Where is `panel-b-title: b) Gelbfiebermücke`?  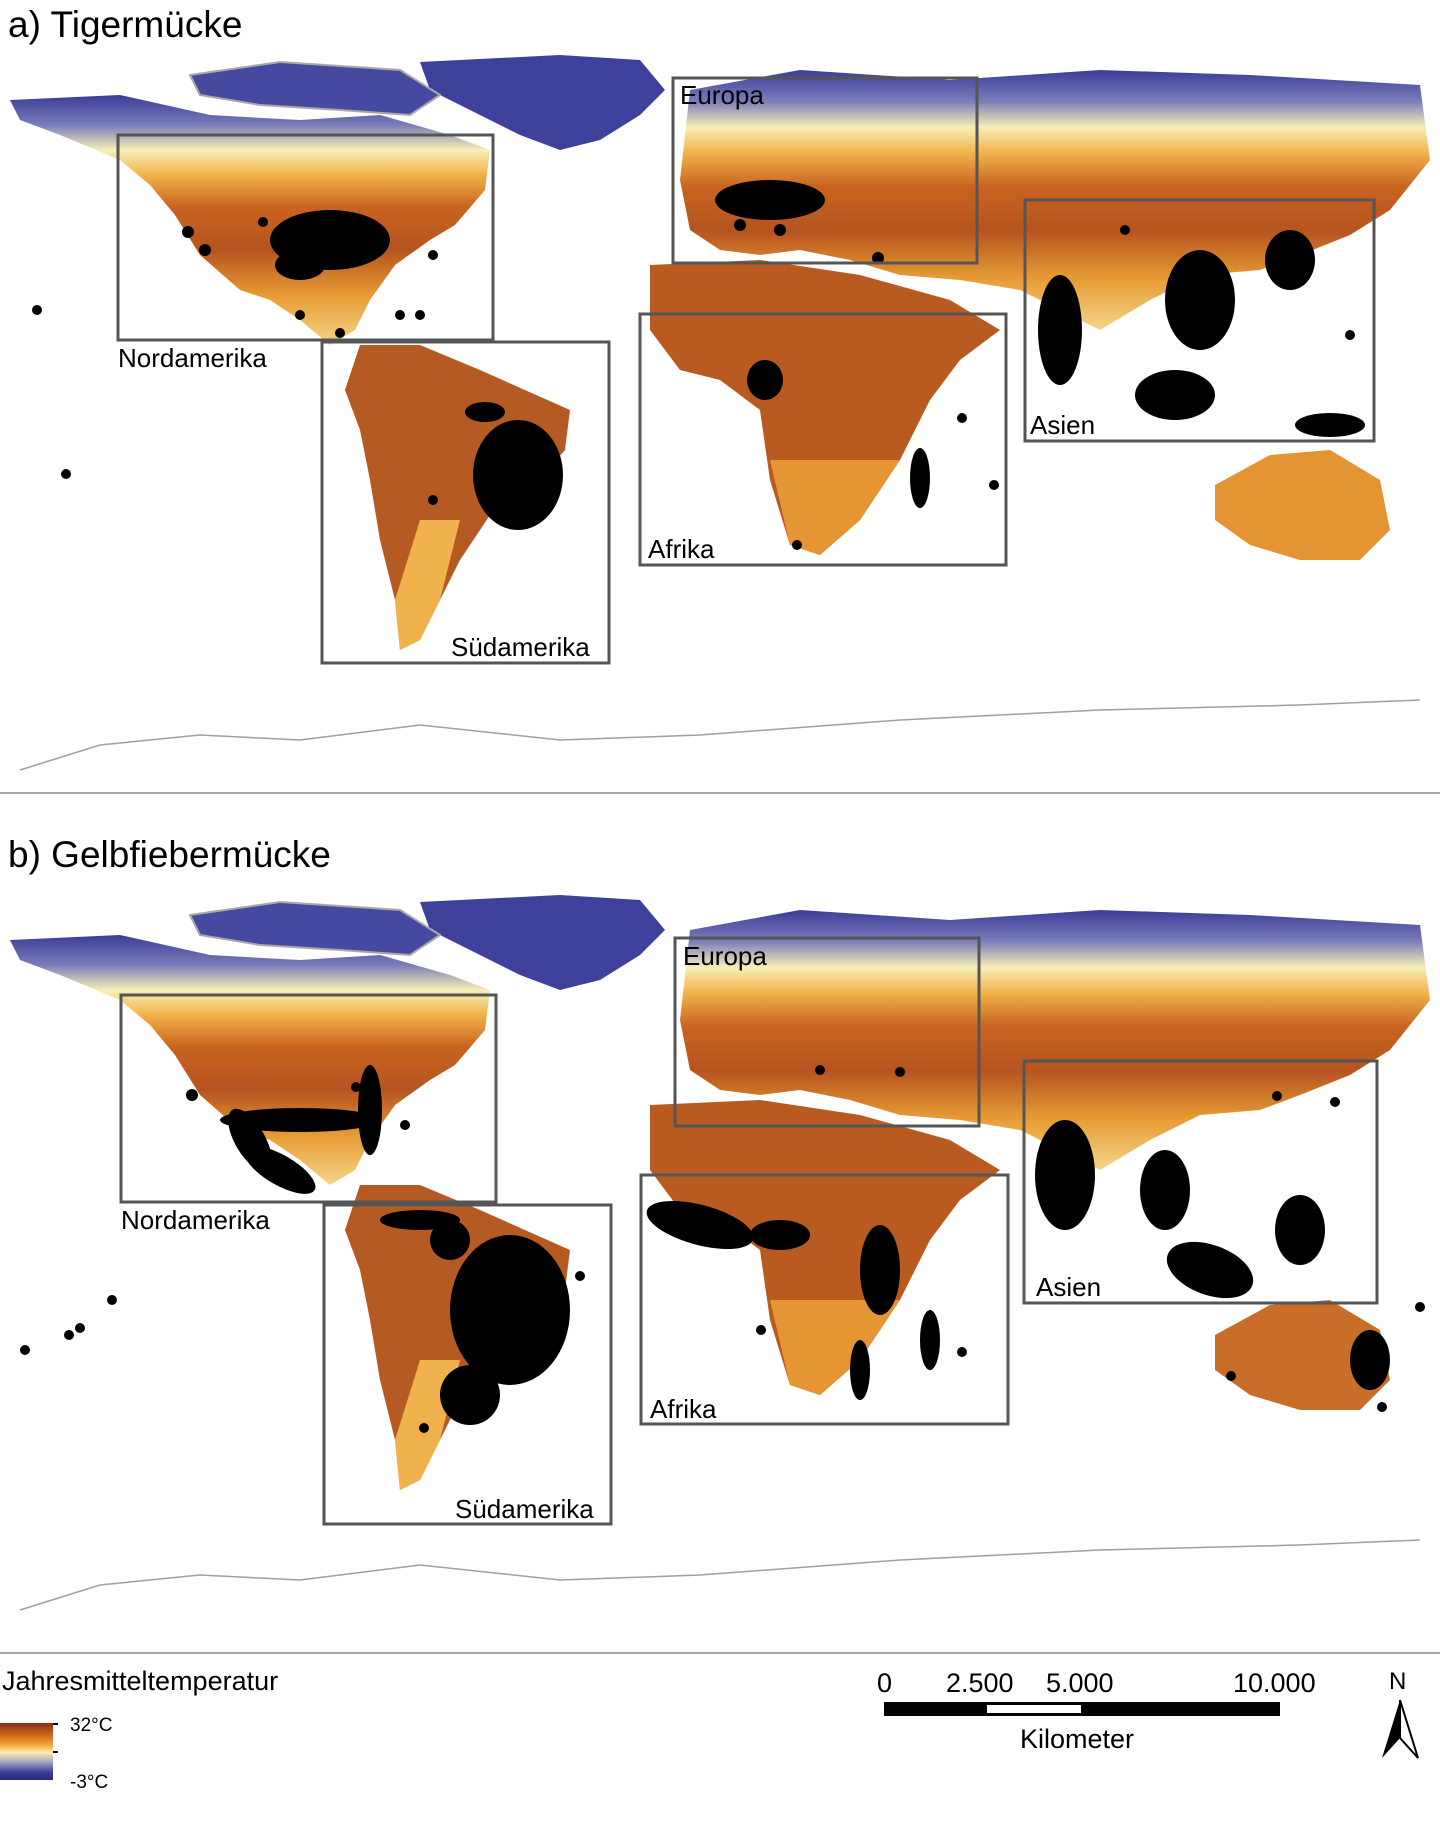 panel-b-title: b) Gelbfiebermücke is located at coordinates (169, 854).